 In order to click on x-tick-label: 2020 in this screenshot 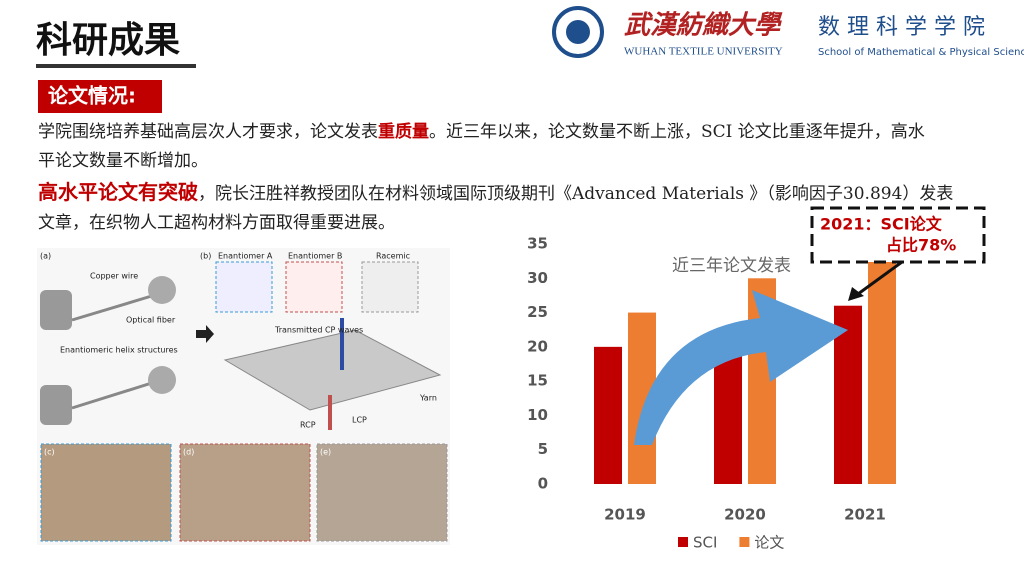, I will do `click(745, 515)`.